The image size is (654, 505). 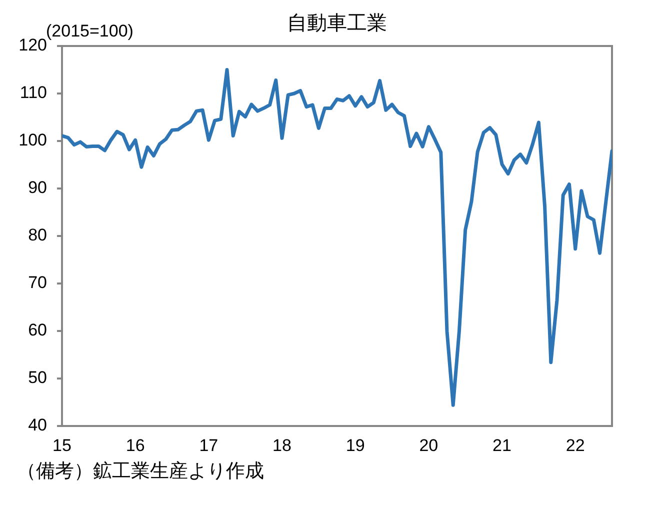 What do you see at coordinates (282, 445) in the screenshot?
I see `x-tick-label: 18` at bounding box center [282, 445].